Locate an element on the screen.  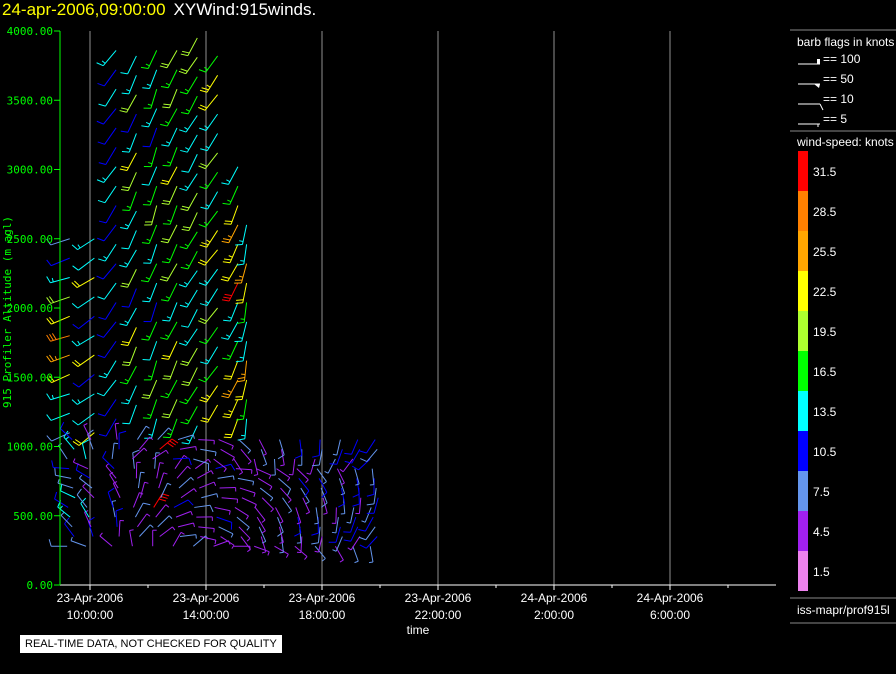
x-tick-date: 24-Apr-2006 is located at coordinates (670, 598).